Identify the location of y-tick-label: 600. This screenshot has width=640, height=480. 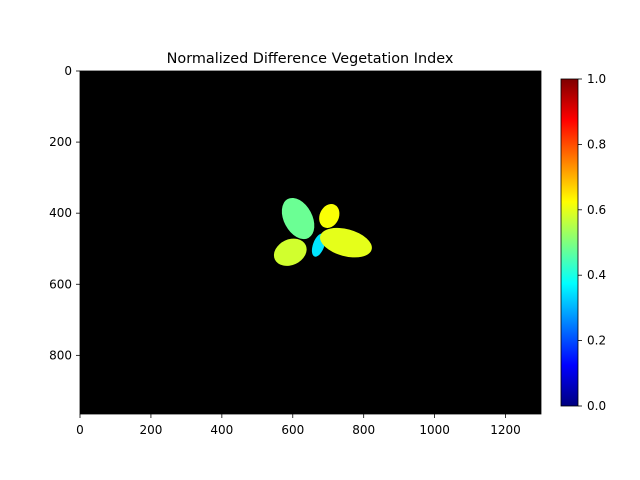
(60, 284).